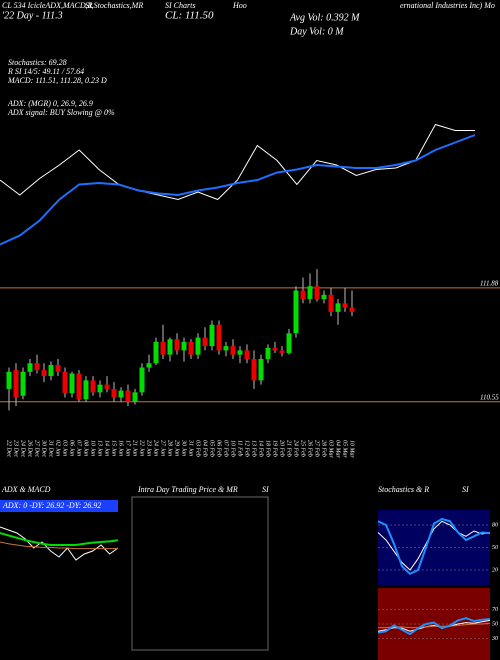 Image resolution: width=500 pixels, height=660 pixels. I want to click on x-tick-label: 03 Mar, so click(331, 449).